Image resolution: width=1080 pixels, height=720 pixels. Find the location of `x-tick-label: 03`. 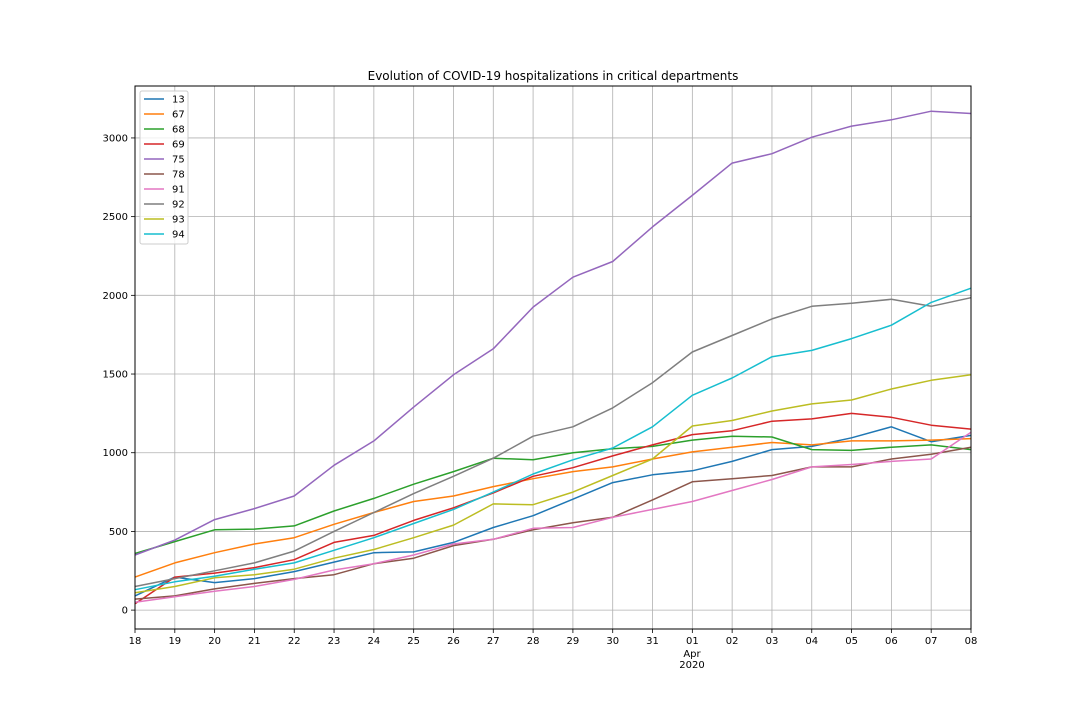

x-tick-label: 03 is located at coordinates (772, 641).